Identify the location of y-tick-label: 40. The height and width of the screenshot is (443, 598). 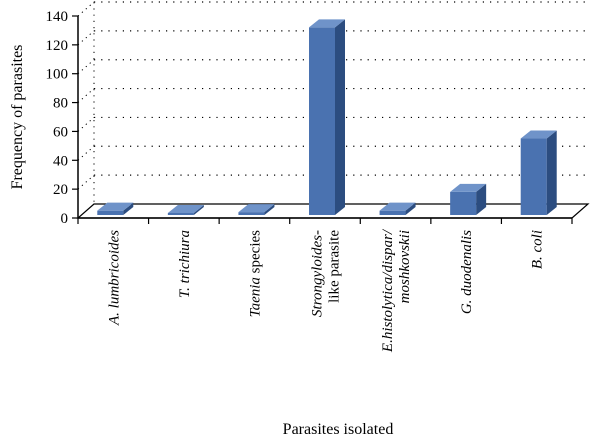
(60, 161).